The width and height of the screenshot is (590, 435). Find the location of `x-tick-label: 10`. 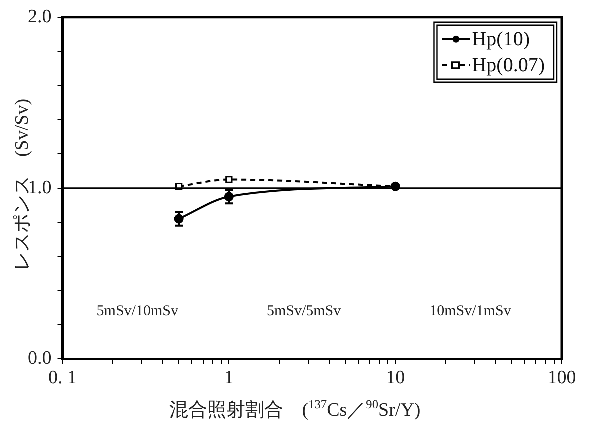

x-tick-label: 10 is located at coordinates (396, 378).